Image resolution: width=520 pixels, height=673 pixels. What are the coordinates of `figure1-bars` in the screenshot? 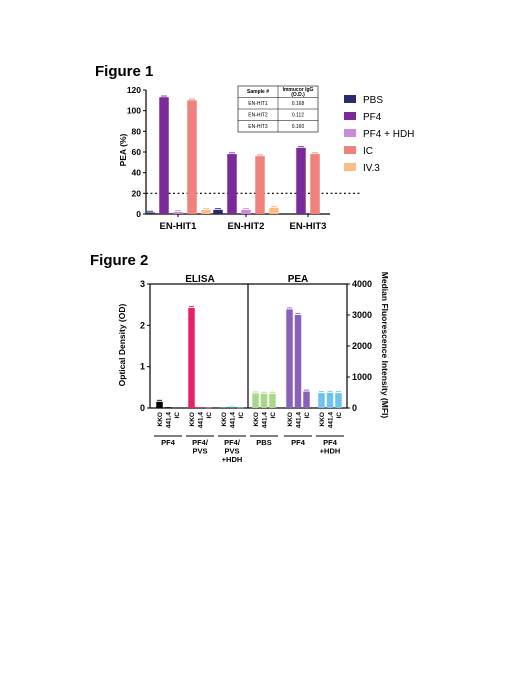 It's located at (232, 154).